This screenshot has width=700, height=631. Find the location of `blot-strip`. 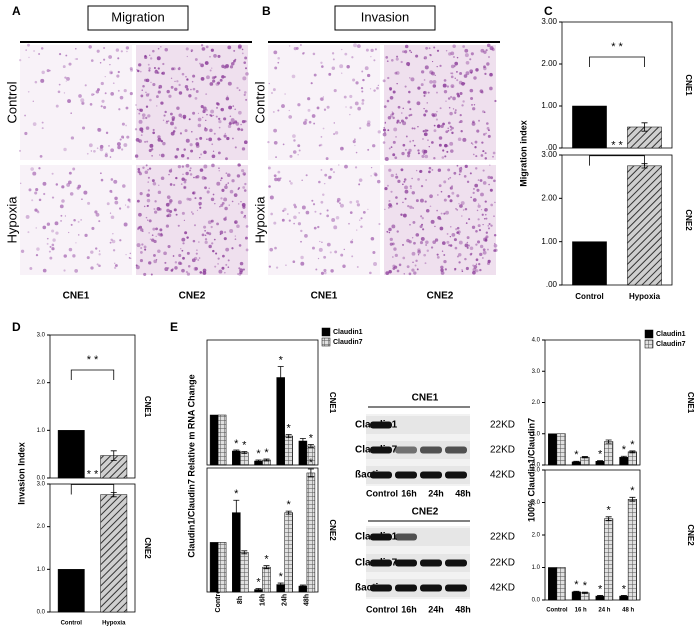

blot-strip is located at coordinates (418, 450).